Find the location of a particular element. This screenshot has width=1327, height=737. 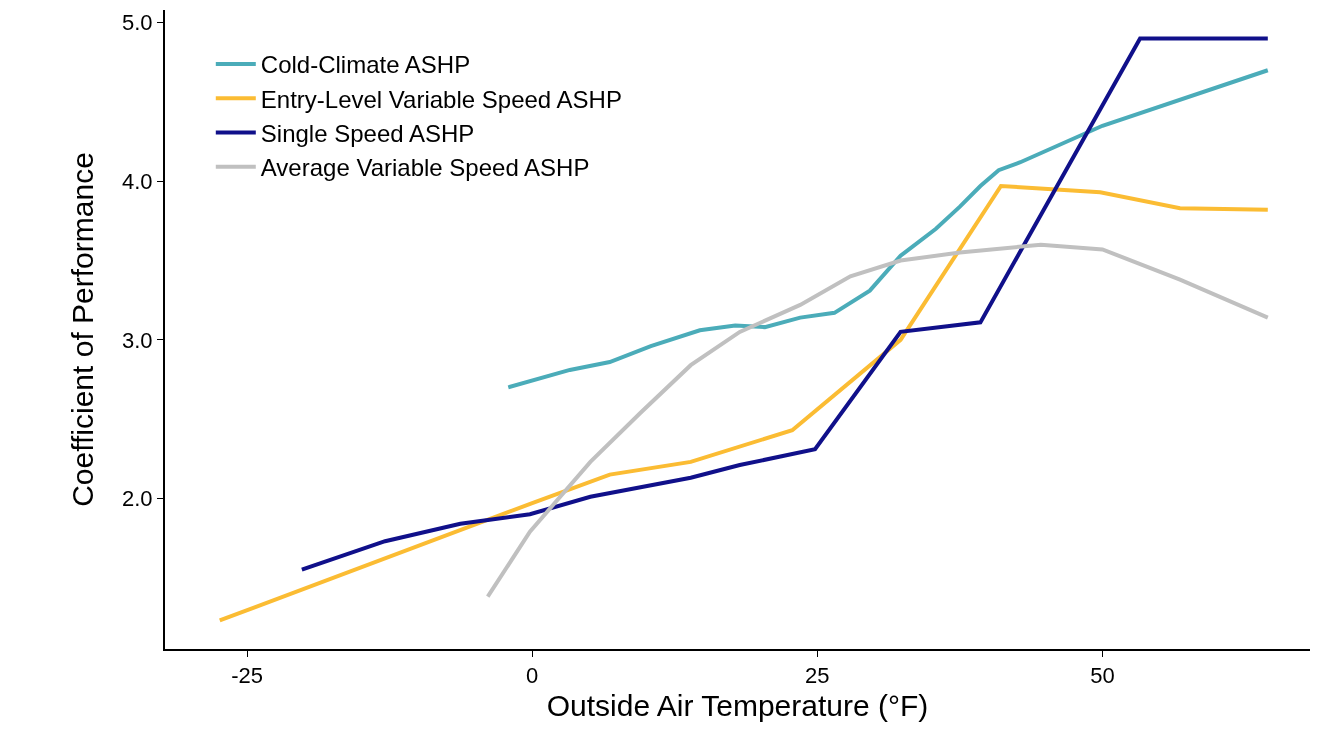

y-tick-label: 5.0 is located at coordinates (137, 23).